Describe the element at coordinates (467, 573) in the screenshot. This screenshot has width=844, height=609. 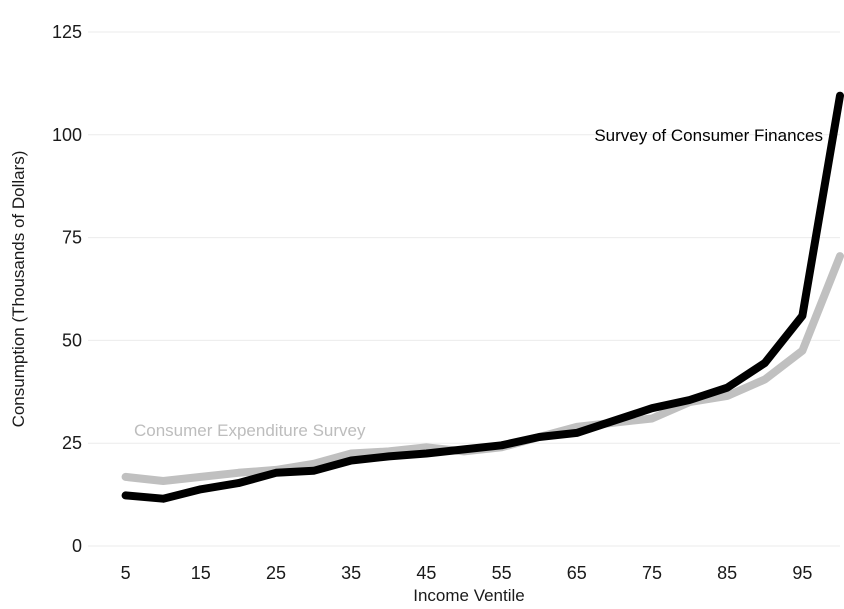
I see `x-tick-labels: 5 15 25 35 45 55 65 75 85 95` at that location.